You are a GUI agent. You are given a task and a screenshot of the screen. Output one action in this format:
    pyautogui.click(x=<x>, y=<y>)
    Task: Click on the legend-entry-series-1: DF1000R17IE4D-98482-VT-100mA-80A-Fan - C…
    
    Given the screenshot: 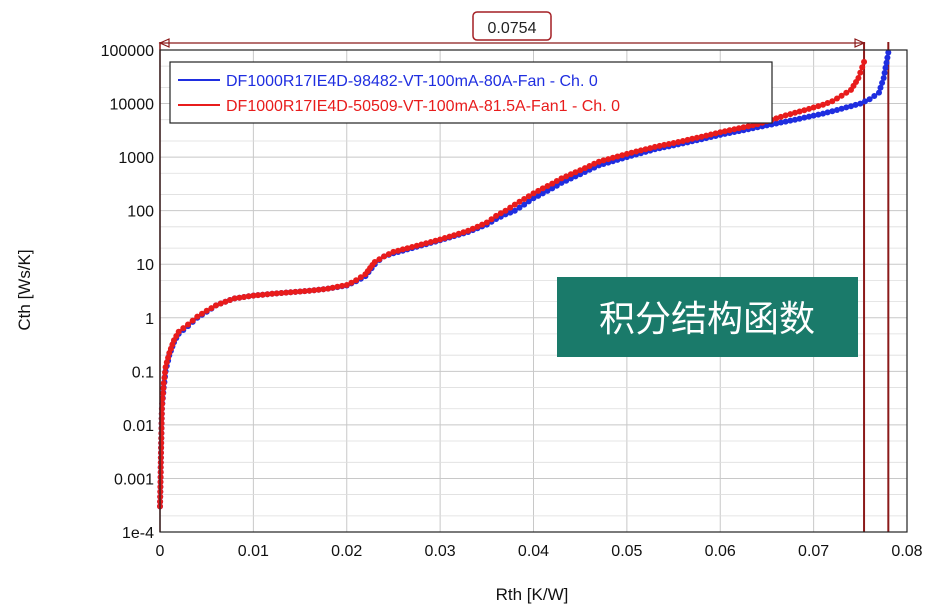 What is the action you would take?
    pyautogui.click(x=412, y=81)
    